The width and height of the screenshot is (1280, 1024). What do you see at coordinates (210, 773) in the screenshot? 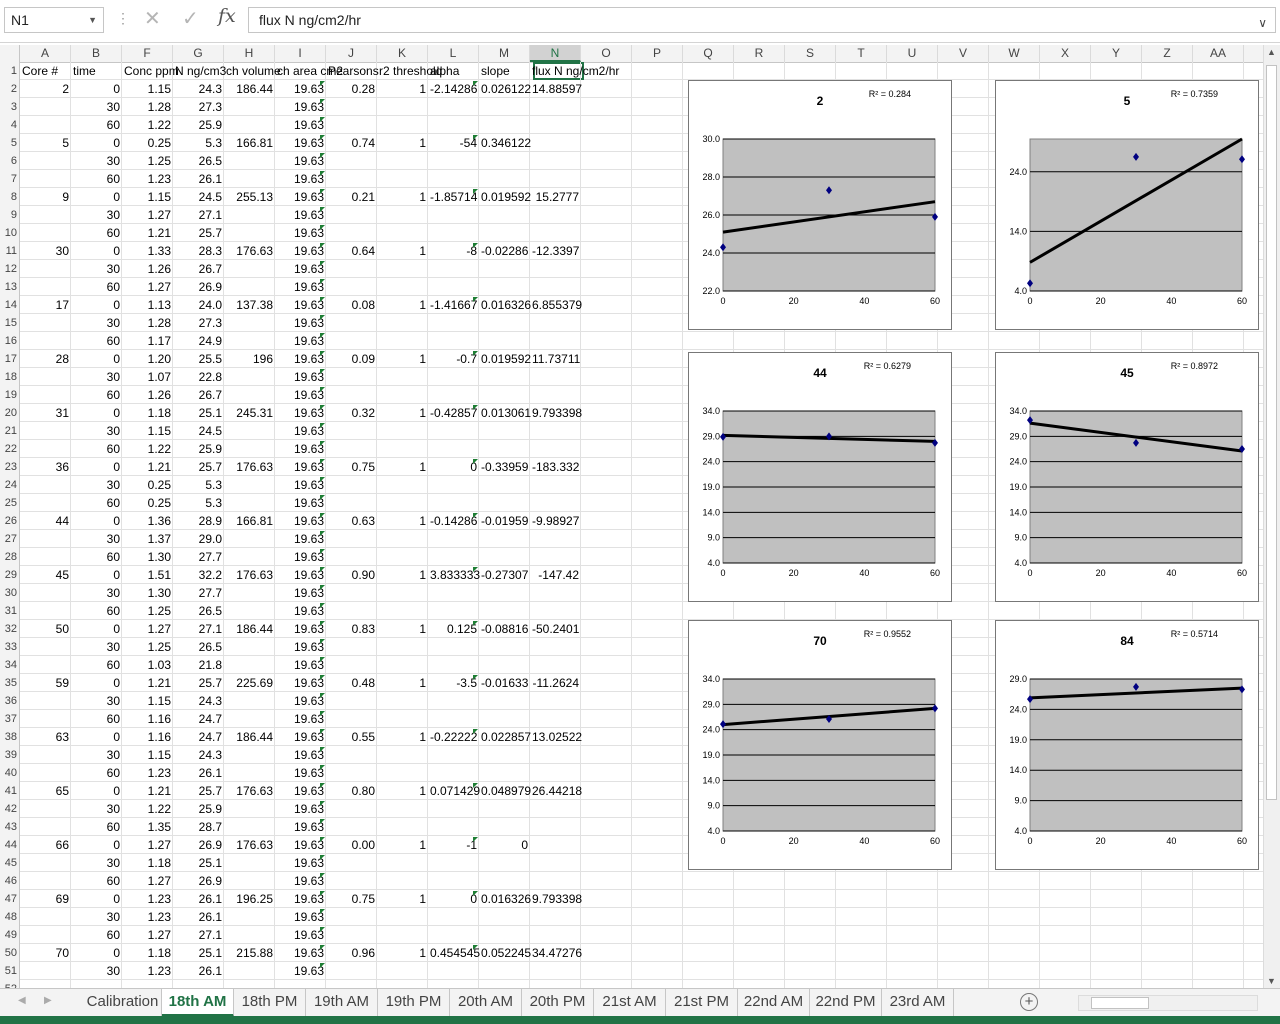
I see `cell-g40: 26.1` at bounding box center [210, 773].